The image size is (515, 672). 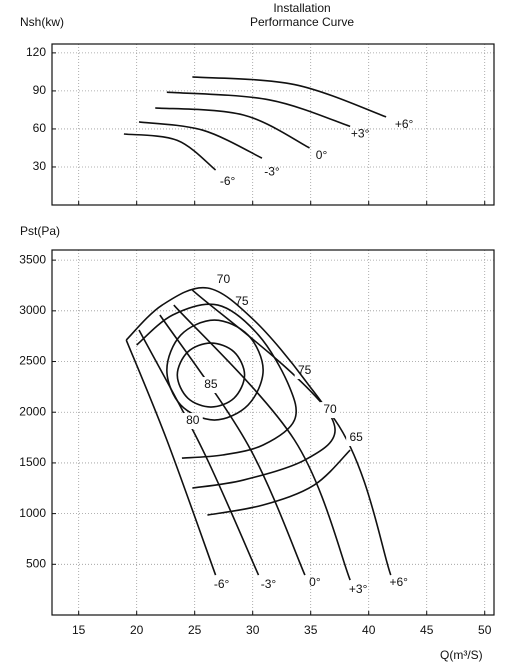 What do you see at coordinates (137, 630) in the screenshot?
I see `x-tick-label: 20` at bounding box center [137, 630].